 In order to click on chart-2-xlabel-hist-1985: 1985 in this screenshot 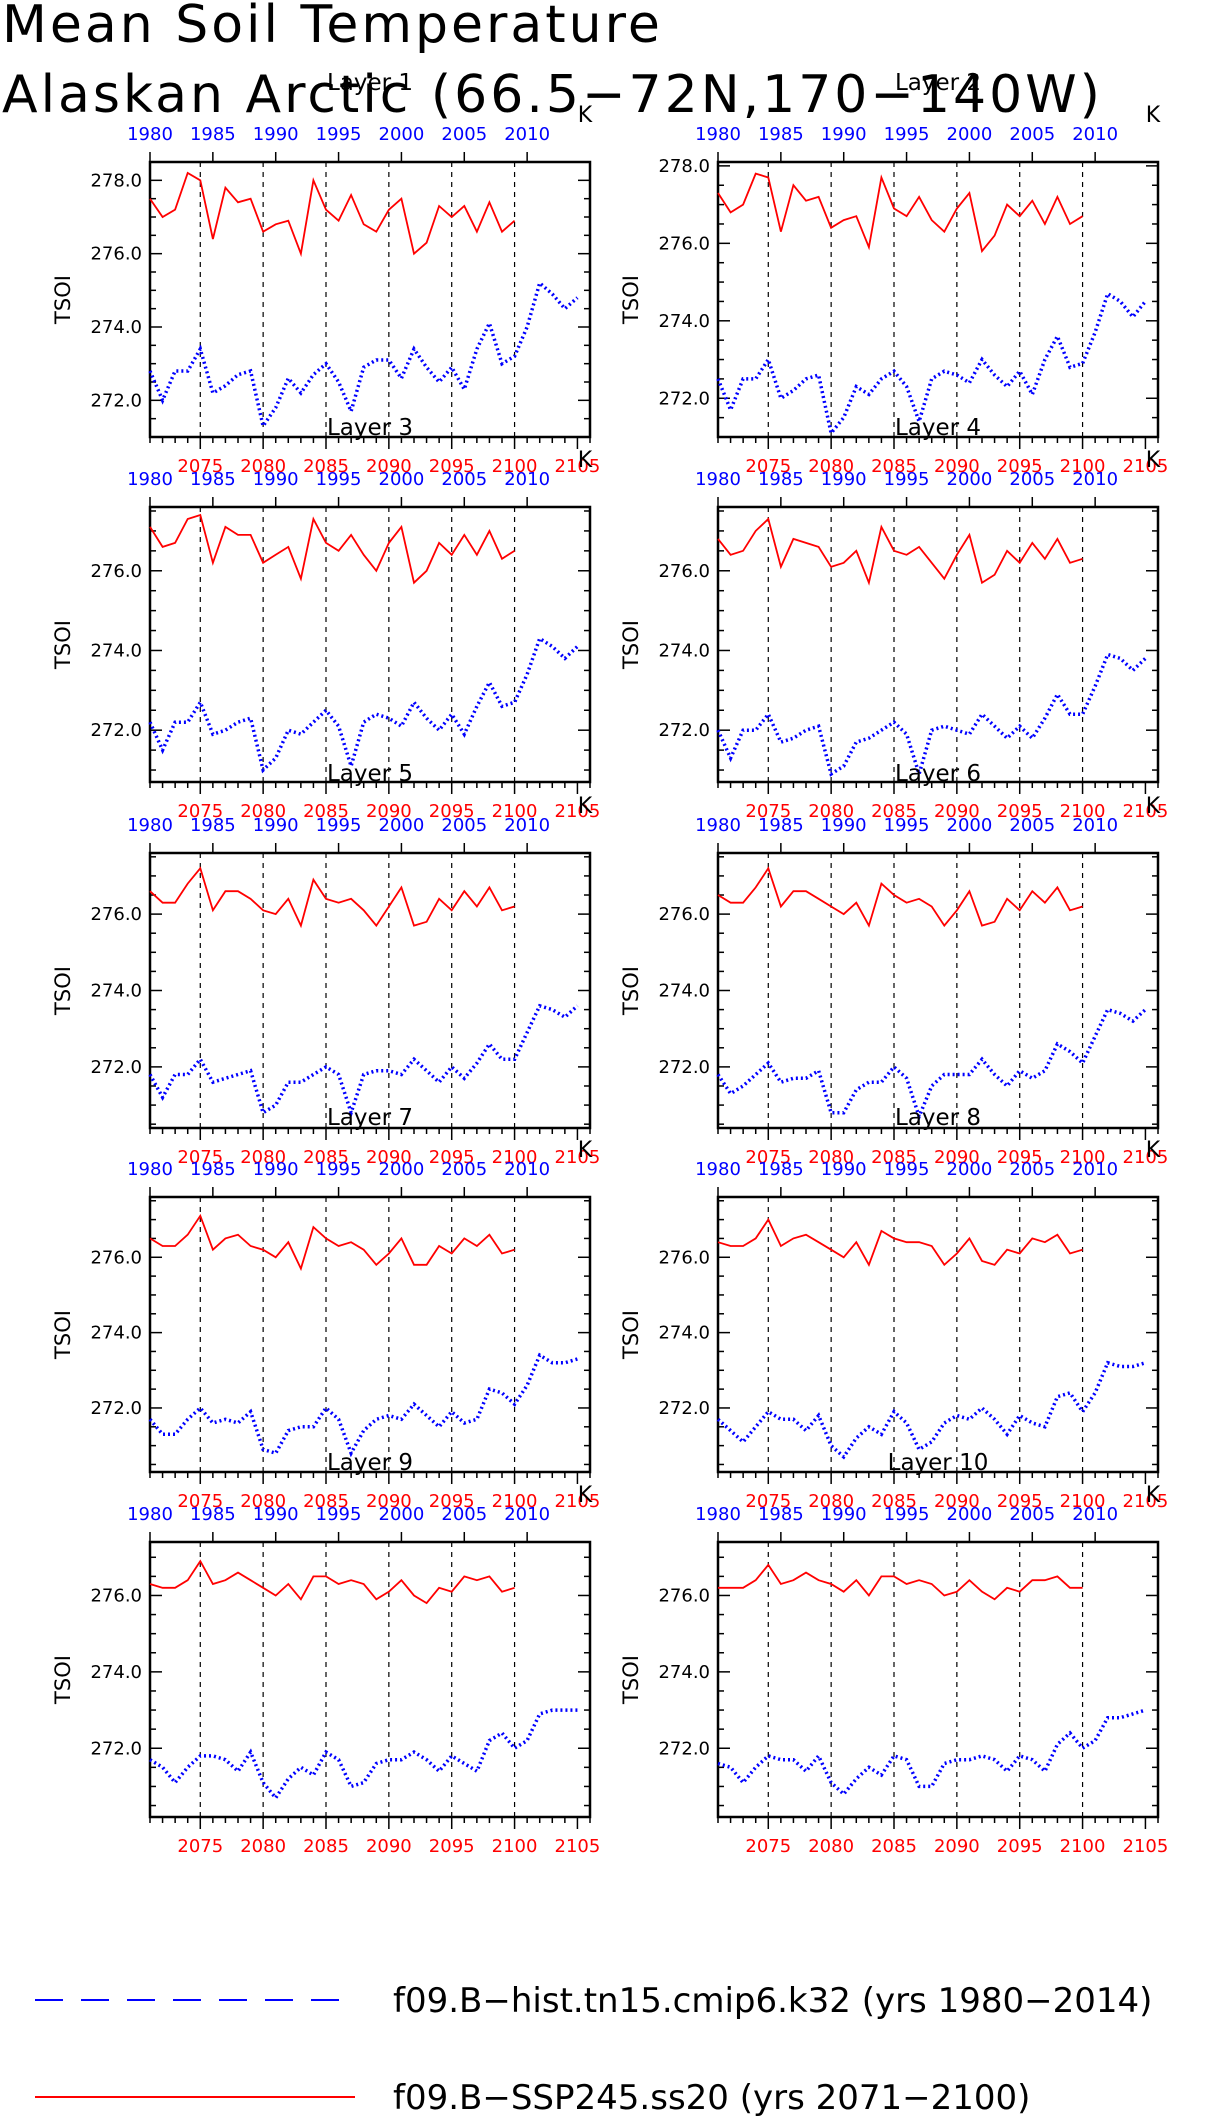, I will do `click(781, 134)`.